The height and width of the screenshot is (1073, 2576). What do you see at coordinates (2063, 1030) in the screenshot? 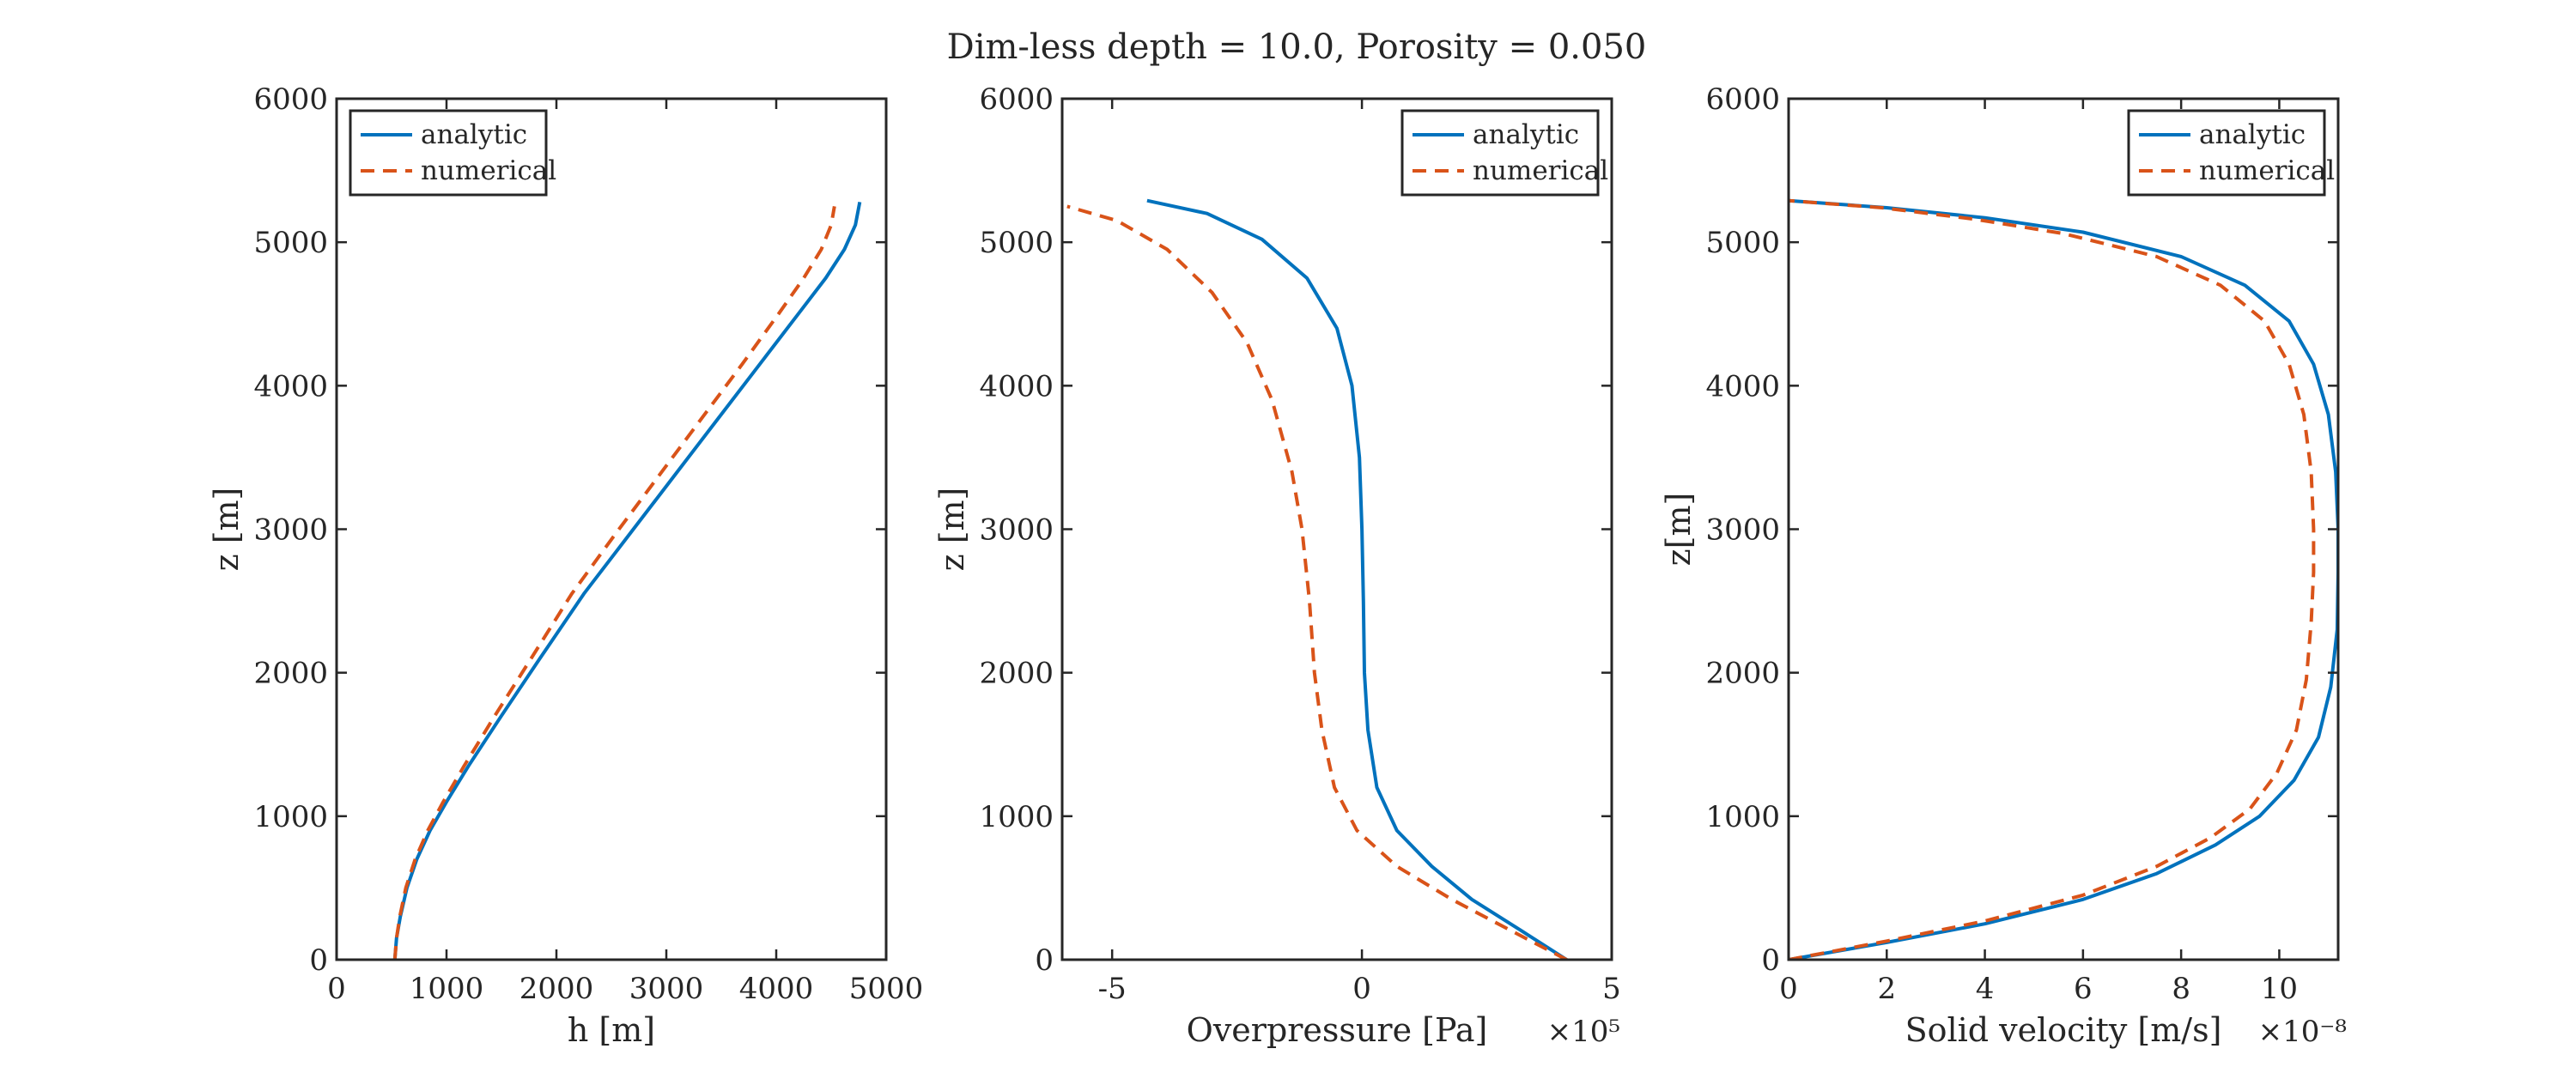
I see `x-axis-label: Solid velocity [m/s]` at bounding box center [2063, 1030].